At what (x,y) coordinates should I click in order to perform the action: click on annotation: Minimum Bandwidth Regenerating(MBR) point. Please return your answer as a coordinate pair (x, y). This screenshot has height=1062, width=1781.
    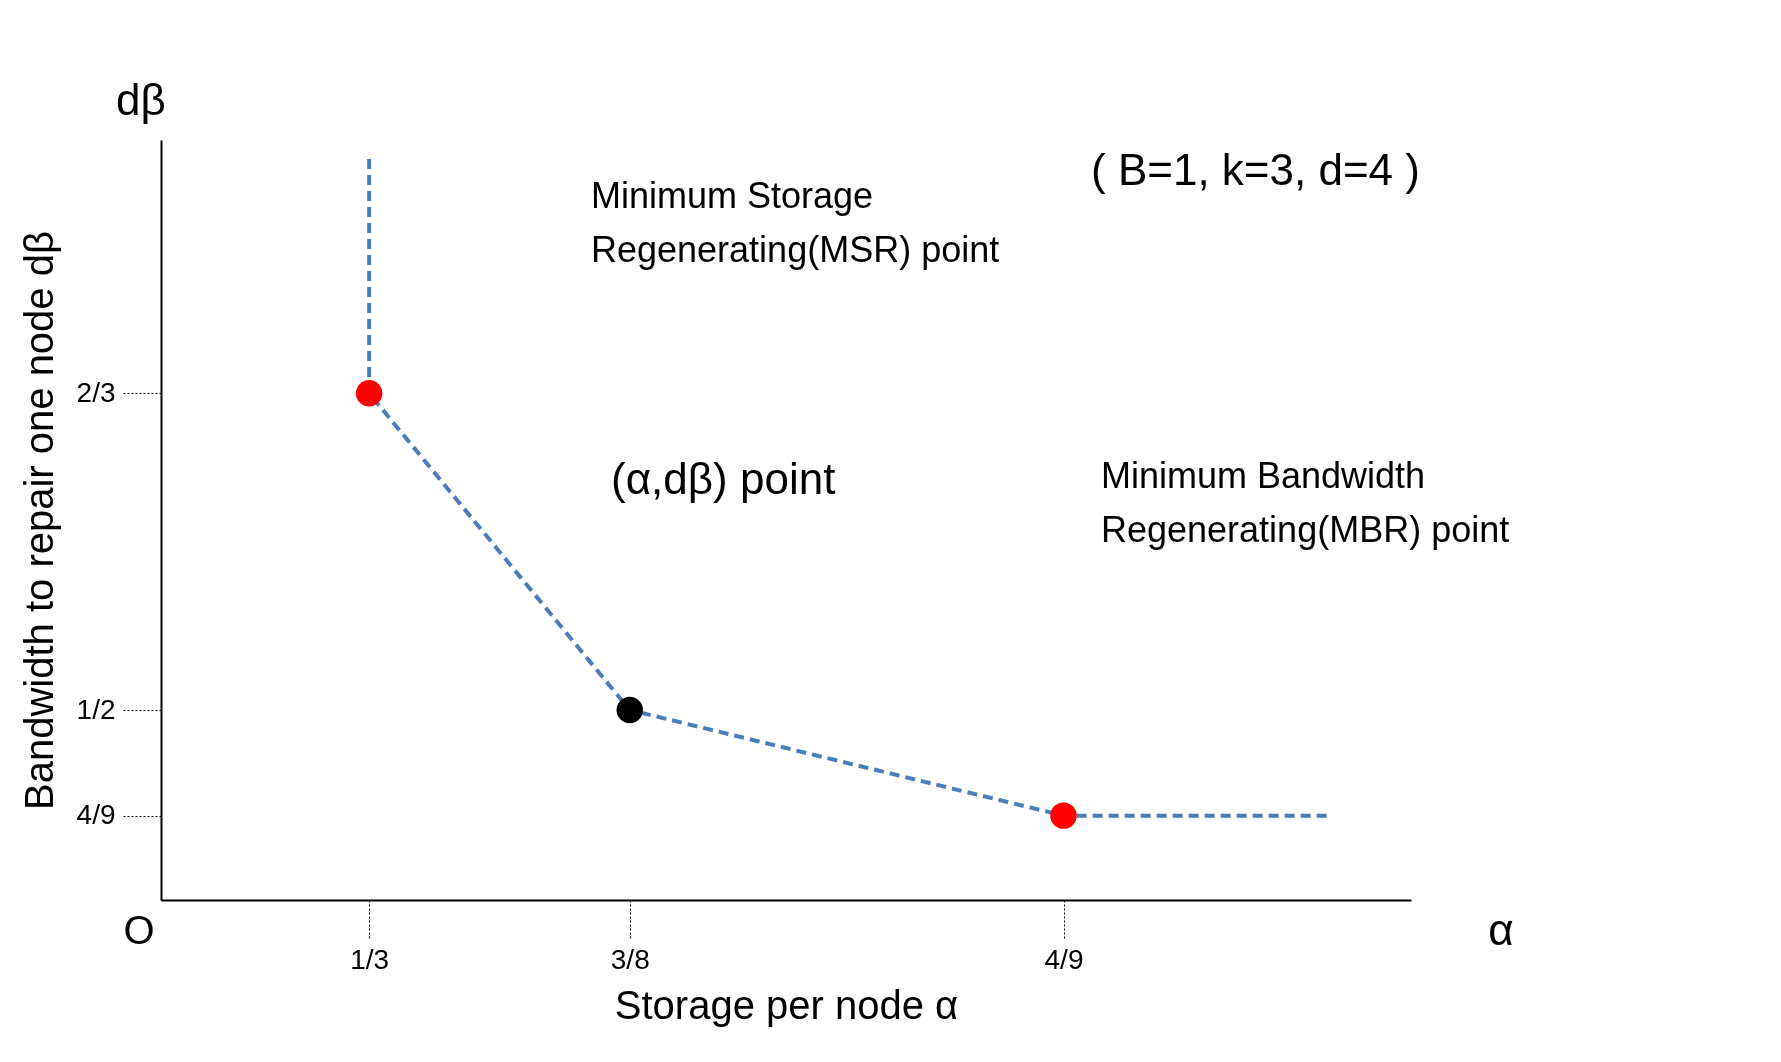
    Looking at the image, I should click on (1305, 502).